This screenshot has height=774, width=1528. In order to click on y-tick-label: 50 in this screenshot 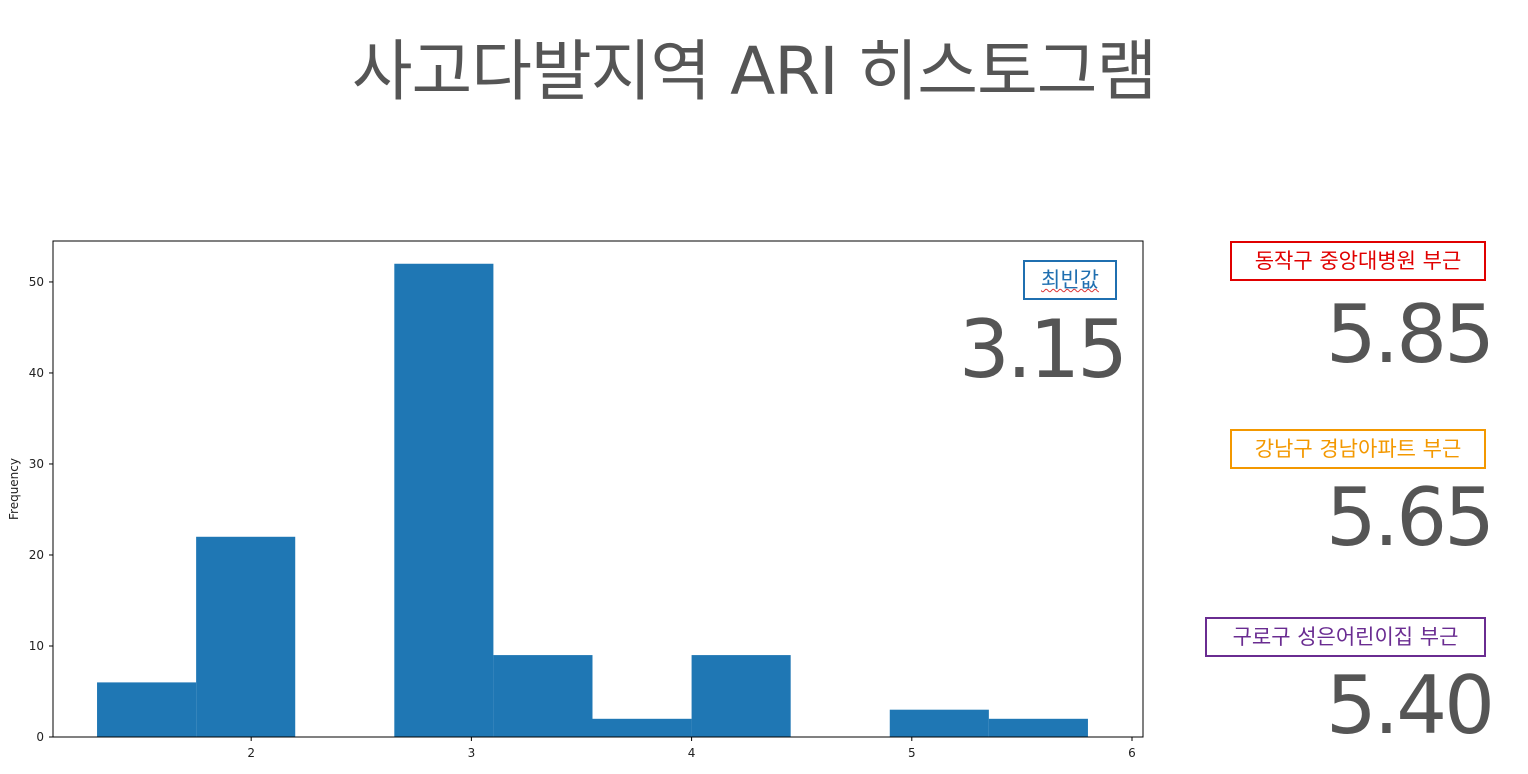, I will do `click(36, 282)`.